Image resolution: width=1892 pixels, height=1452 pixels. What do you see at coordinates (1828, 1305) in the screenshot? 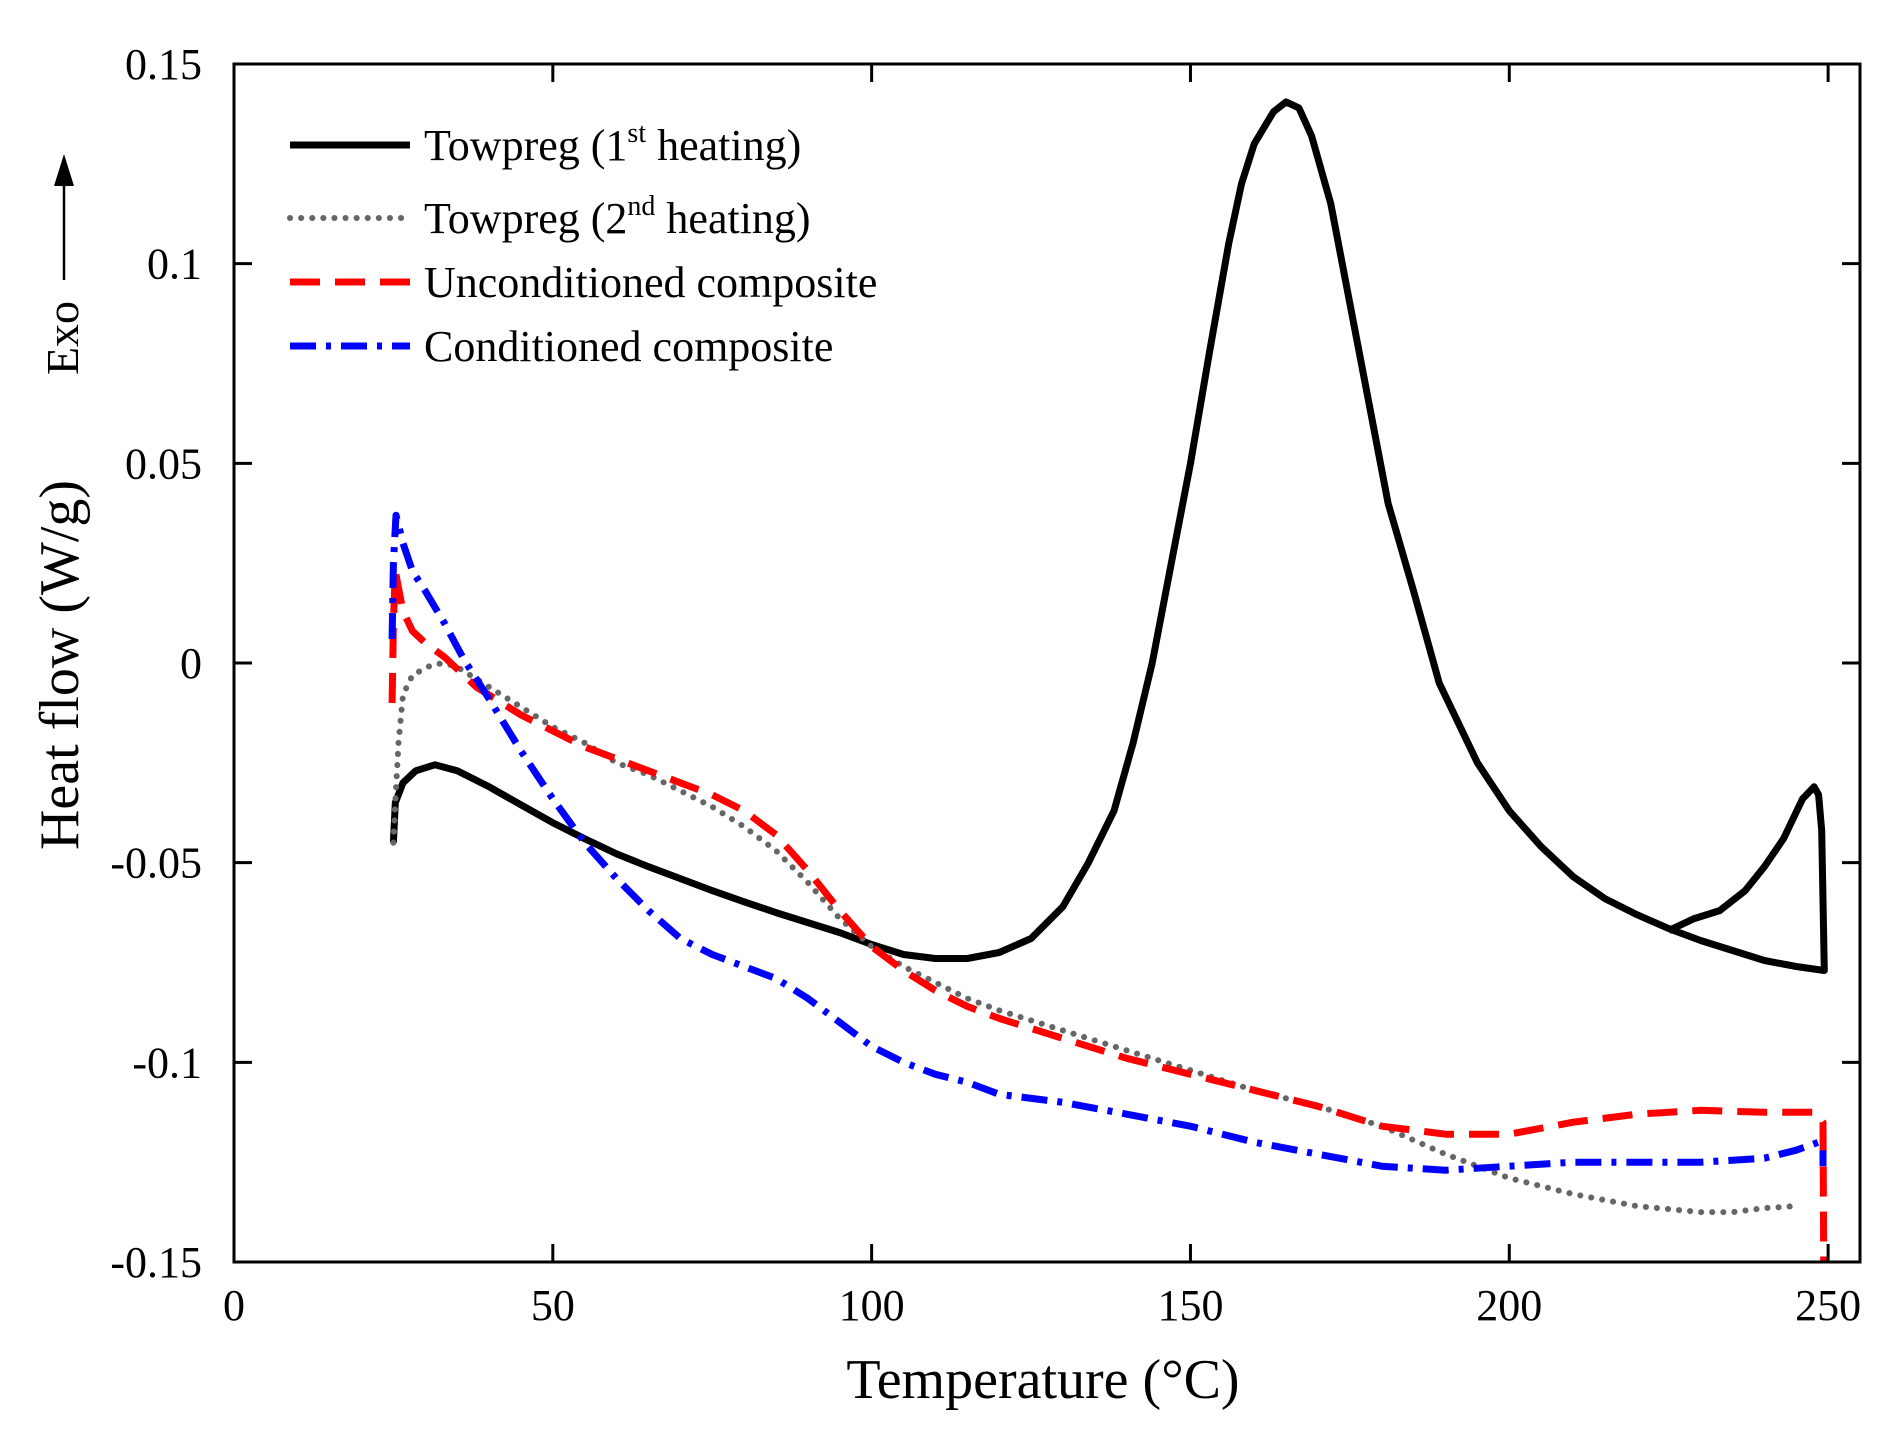
I see `x-tick-label: 250` at bounding box center [1828, 1305].